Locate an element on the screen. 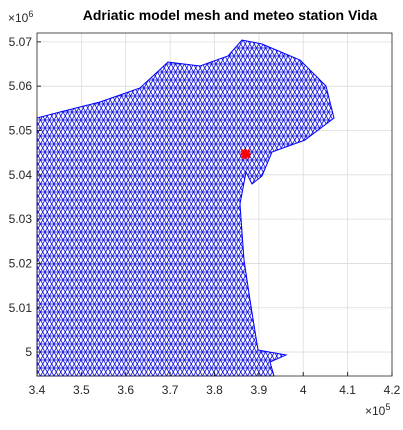 The image size is (403, 430). y-multiplier: ×10⁶ is located at coordinates (20, 17).